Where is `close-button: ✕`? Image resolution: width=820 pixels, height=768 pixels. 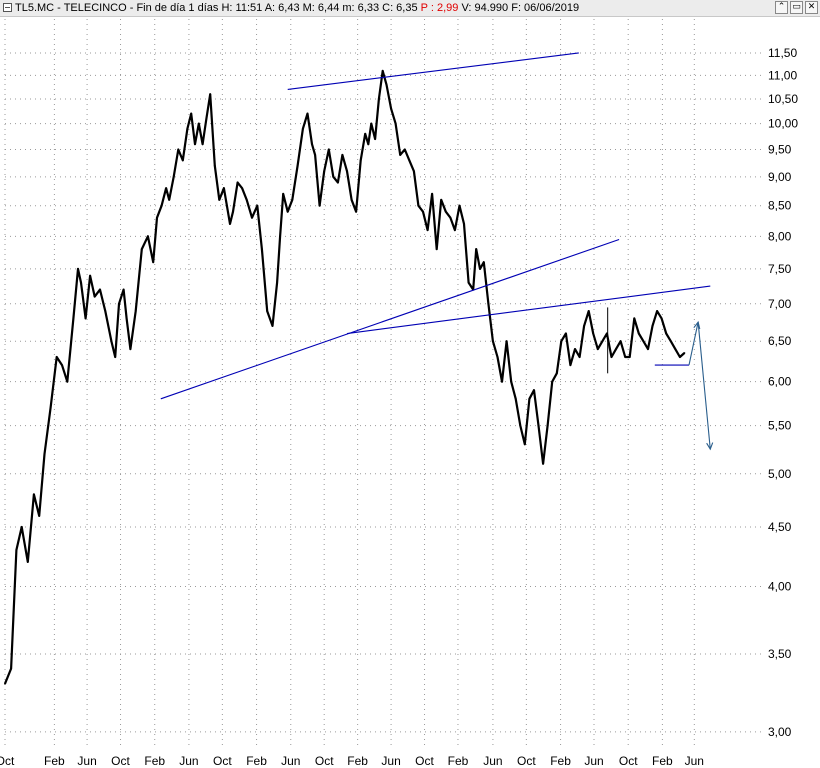 close-button: ✕ is located at coordinates (811, 7).